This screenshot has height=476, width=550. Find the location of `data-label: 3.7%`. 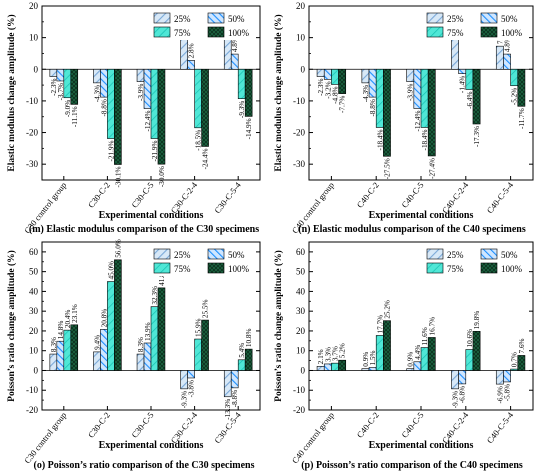

data-label: 3.7% is located at coordinates (335, 353).